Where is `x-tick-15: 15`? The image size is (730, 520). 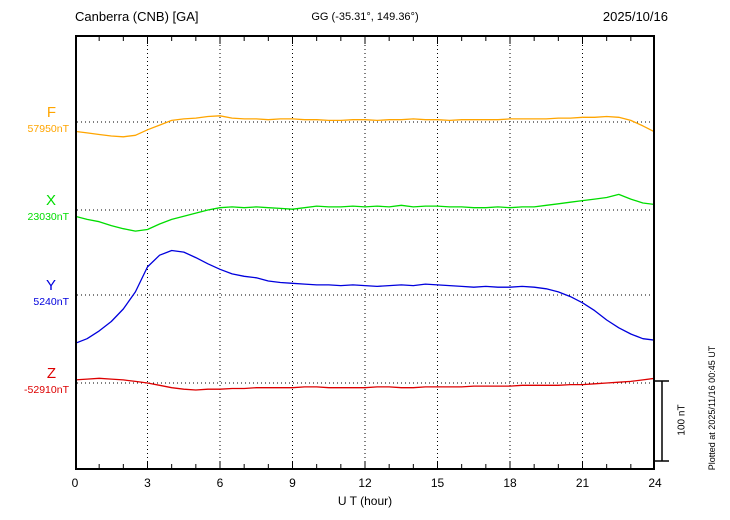 x-tick-15: 15 is located at coordinates (437, 483).